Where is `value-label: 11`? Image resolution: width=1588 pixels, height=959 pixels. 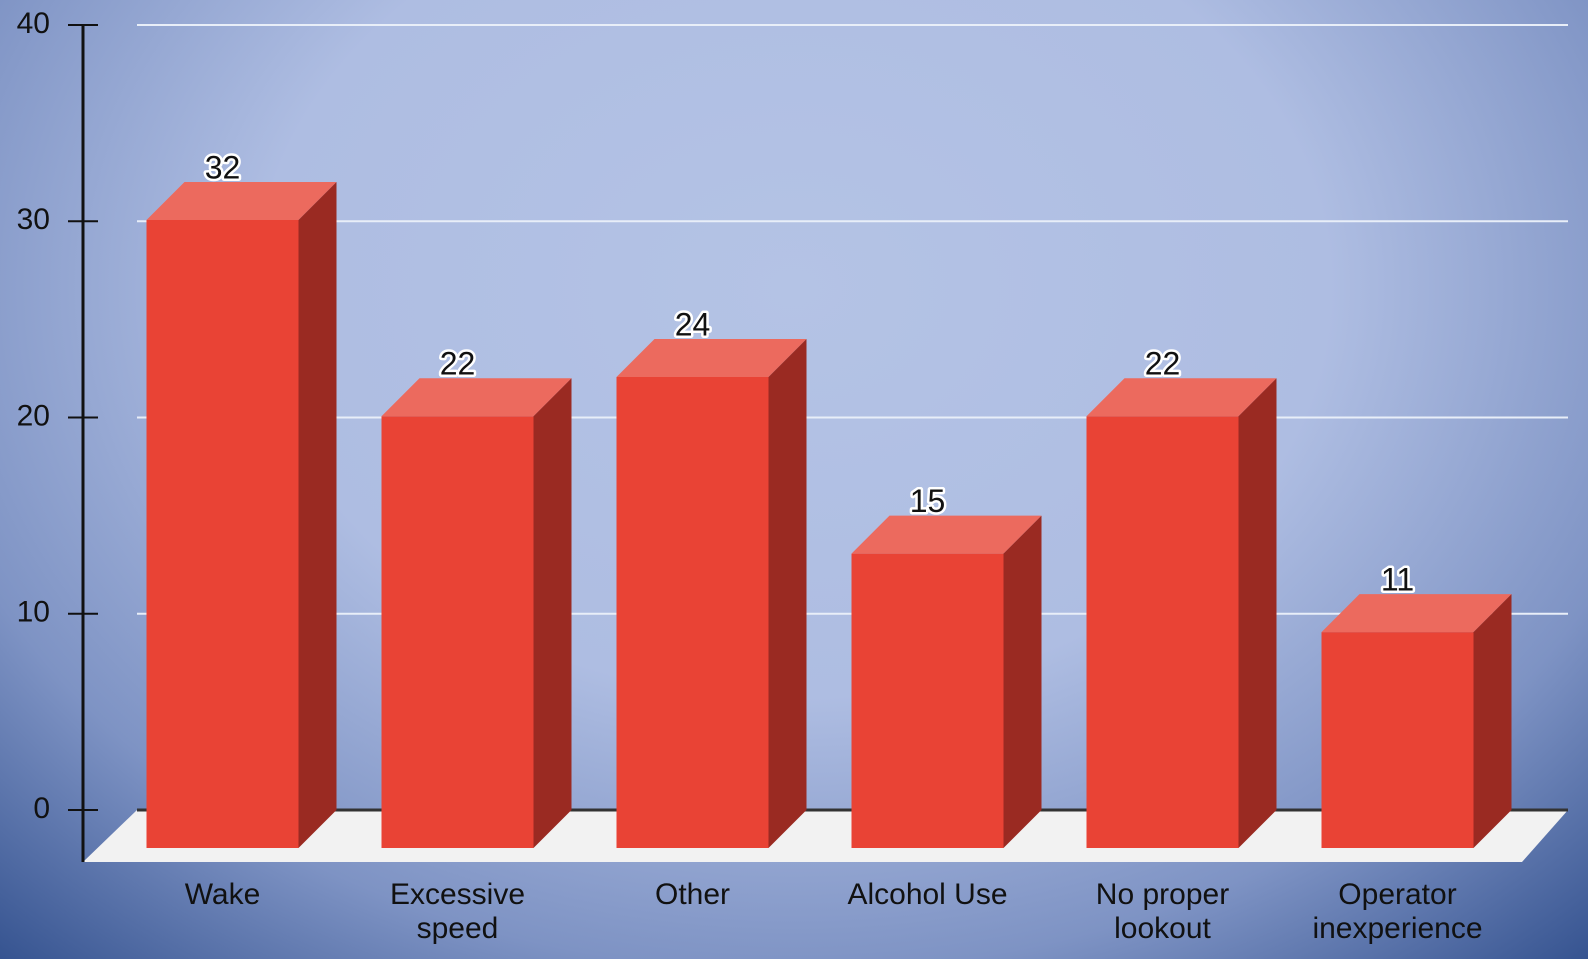 value-label: 11 is located at coordinates (1397, 580).